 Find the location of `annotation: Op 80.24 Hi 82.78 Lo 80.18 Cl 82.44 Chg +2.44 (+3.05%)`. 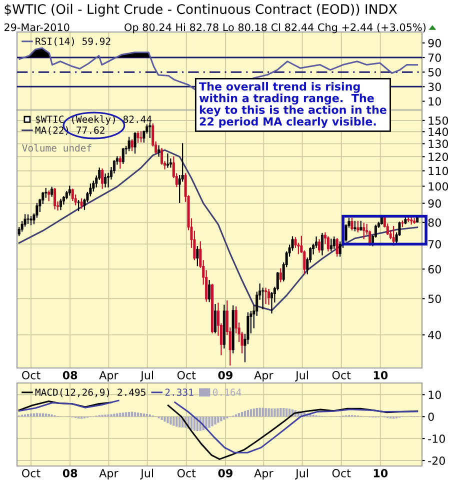

annotation: Op 80.24 Hi 82.78 Lo 80.18 Cl 82.44 Chg +2.44 (+3.05%) is located at coordinates (275, 28).